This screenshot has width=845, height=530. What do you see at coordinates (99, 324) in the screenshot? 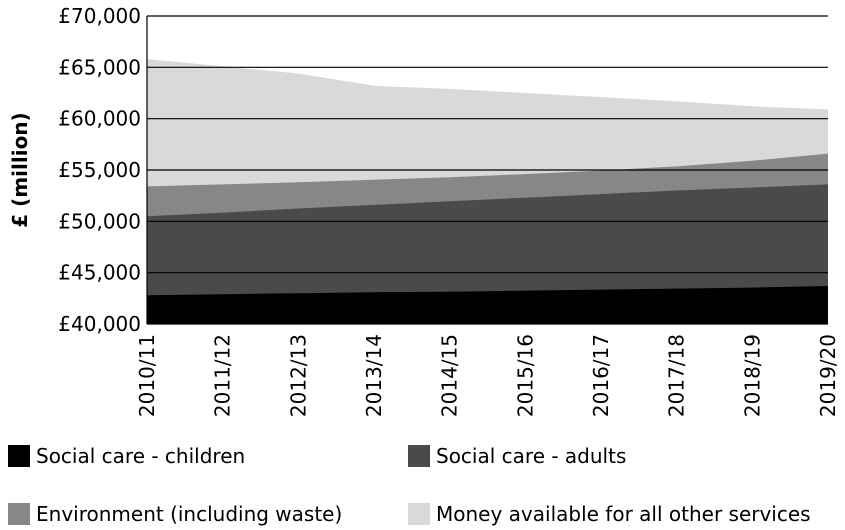
I see `y-tick-label: £40,000` at bounding box center [99, 324].